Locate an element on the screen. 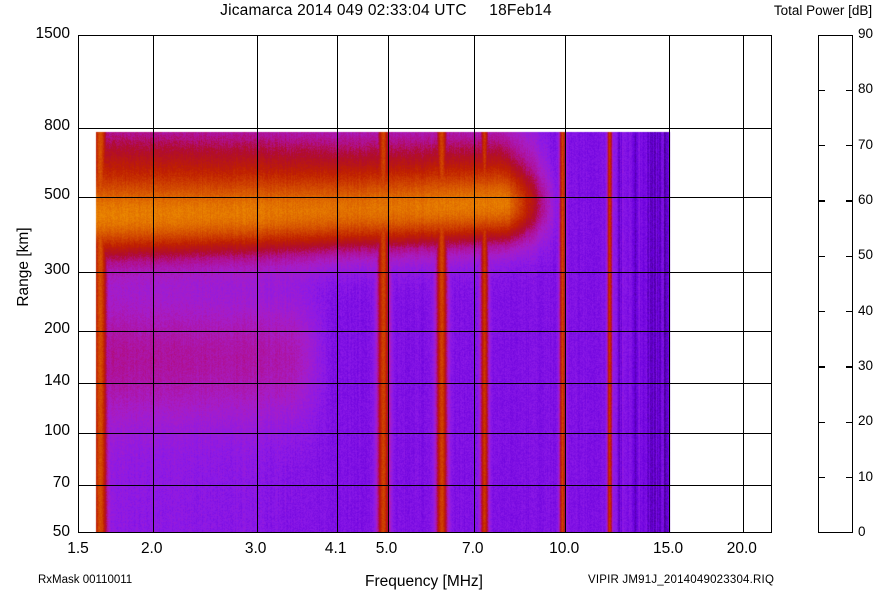 This screenshot has height=595, width=884. x-axis-tick-label: 20.0 is located at coordinates (741, 548).